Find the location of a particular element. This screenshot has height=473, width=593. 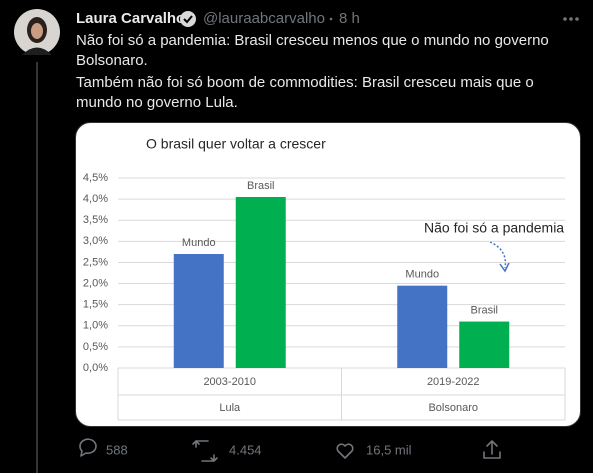

retweet-button: 4.454 is located at coordinates (227, 451).